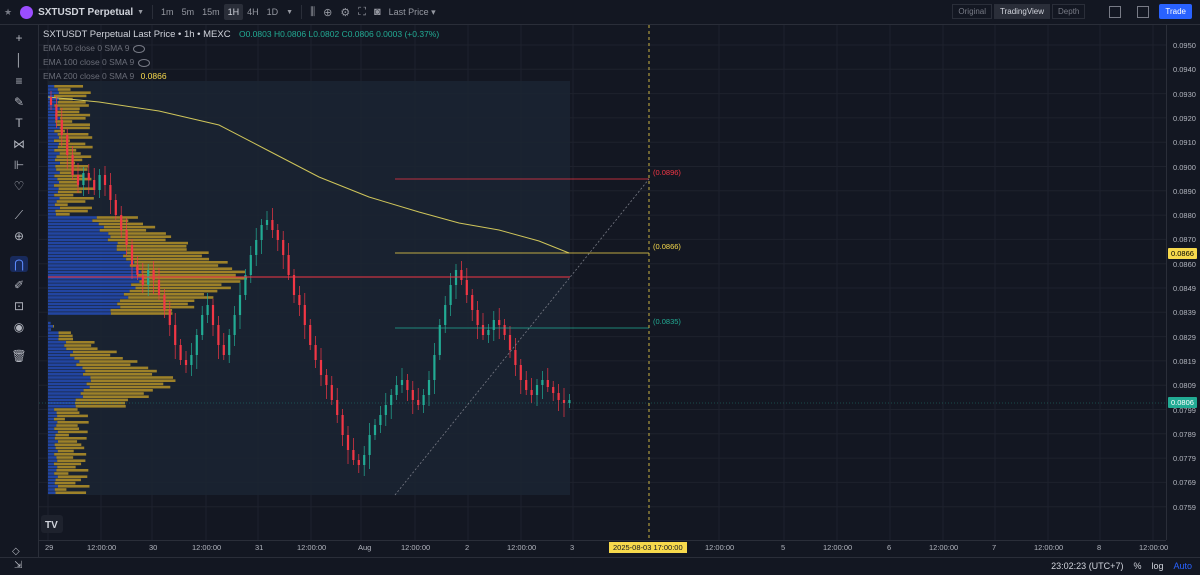  What do you see at coordinates (253, 12) in the screenshot?
I see `interval-4h: 4H` at bounding box center [253, 12].